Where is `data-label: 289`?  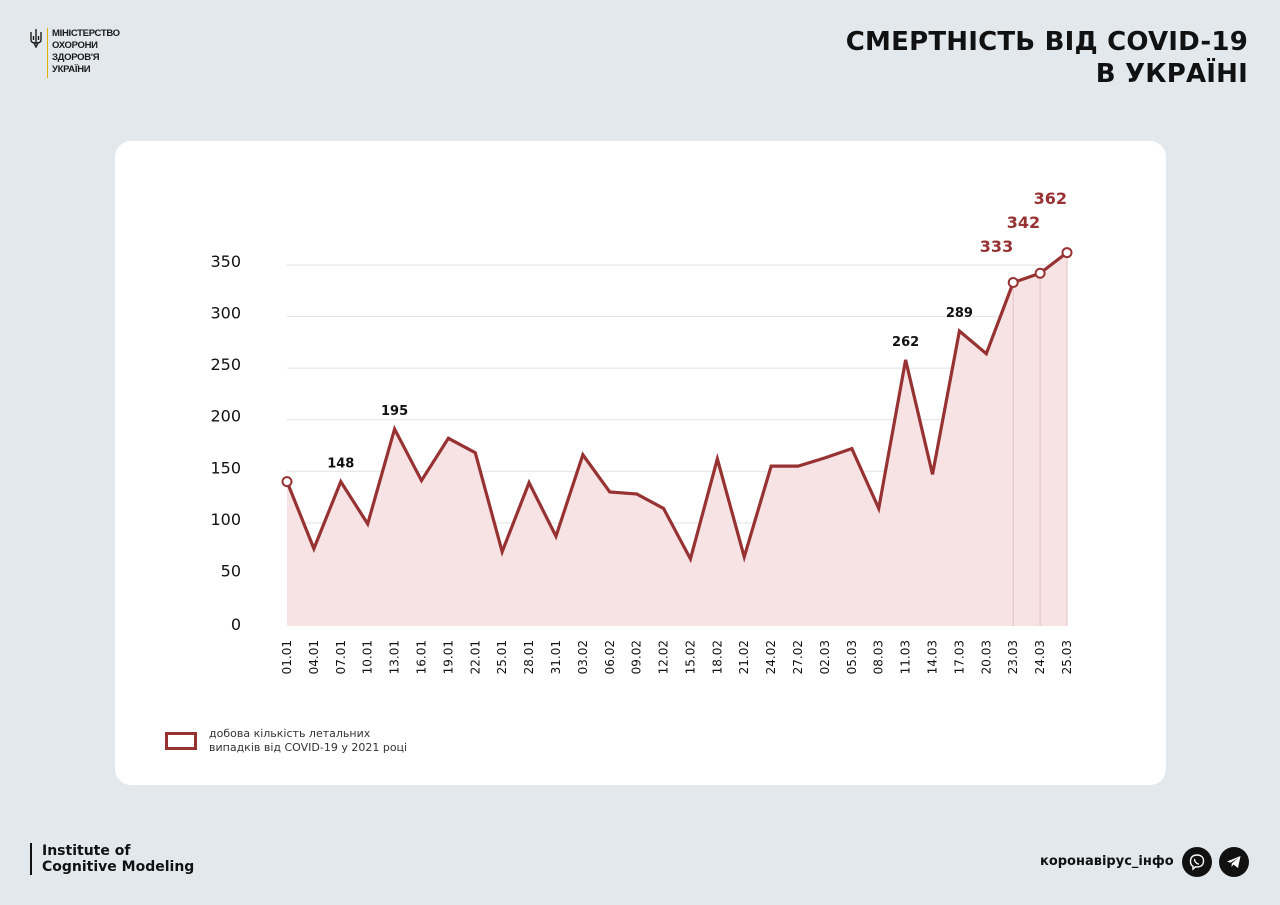 data-label: 289 is located at coordinates (959, 313).